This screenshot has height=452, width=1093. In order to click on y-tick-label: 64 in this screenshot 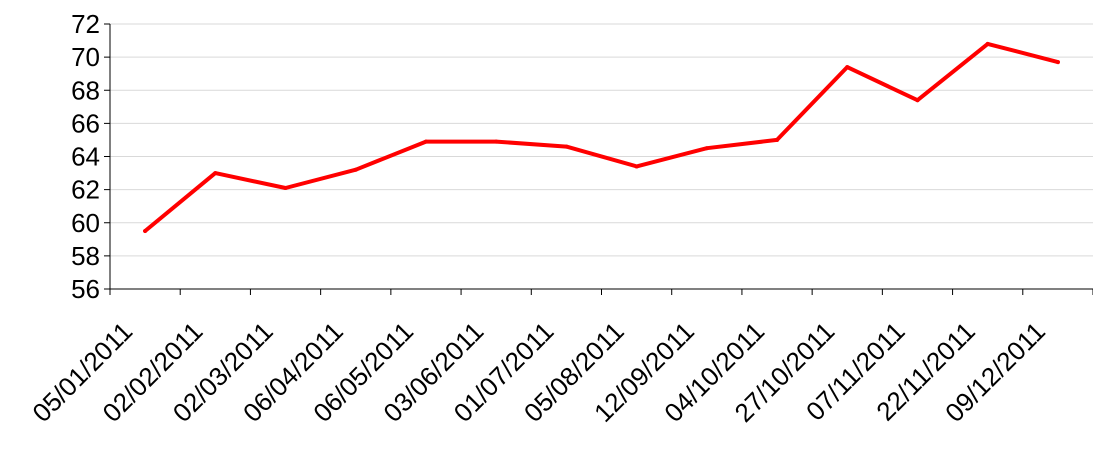, I will do `click(85, 157)`.